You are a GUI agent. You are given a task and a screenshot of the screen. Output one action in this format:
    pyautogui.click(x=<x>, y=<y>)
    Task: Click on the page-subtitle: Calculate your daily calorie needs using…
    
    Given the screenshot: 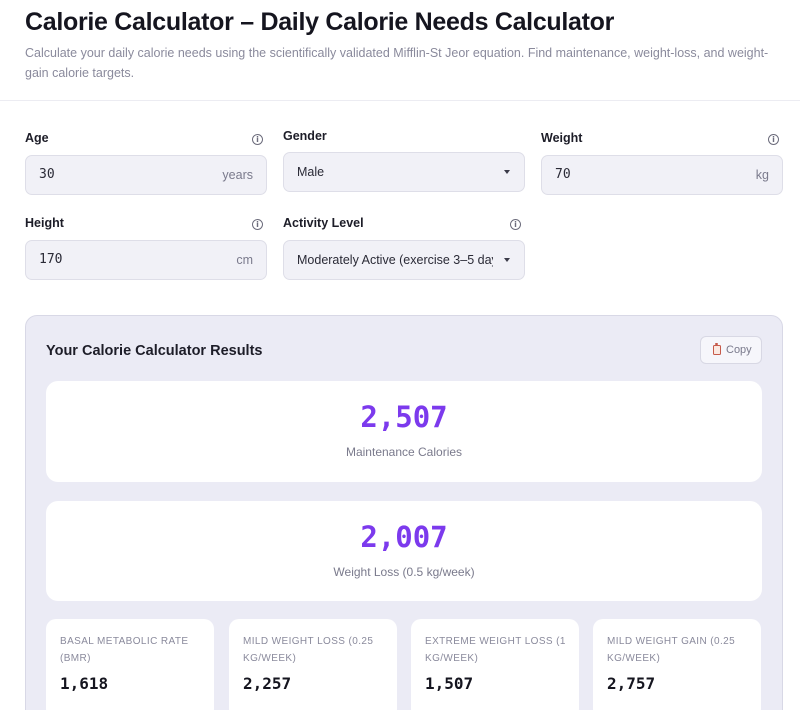 What is the action you would take?
    pyautogui.click(x=397, y=63)
    